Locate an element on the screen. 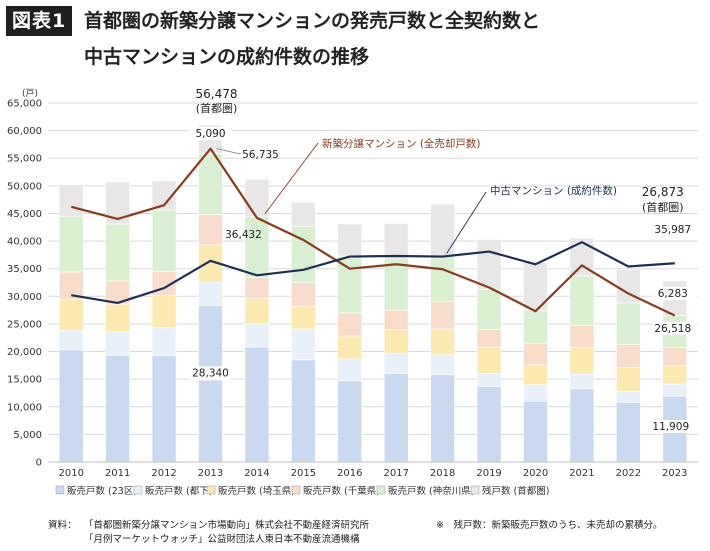 Image resolution: width=710 pixels, height=551 pixels. y-tick-label: 50,000 is located at coordinates (24, 186).